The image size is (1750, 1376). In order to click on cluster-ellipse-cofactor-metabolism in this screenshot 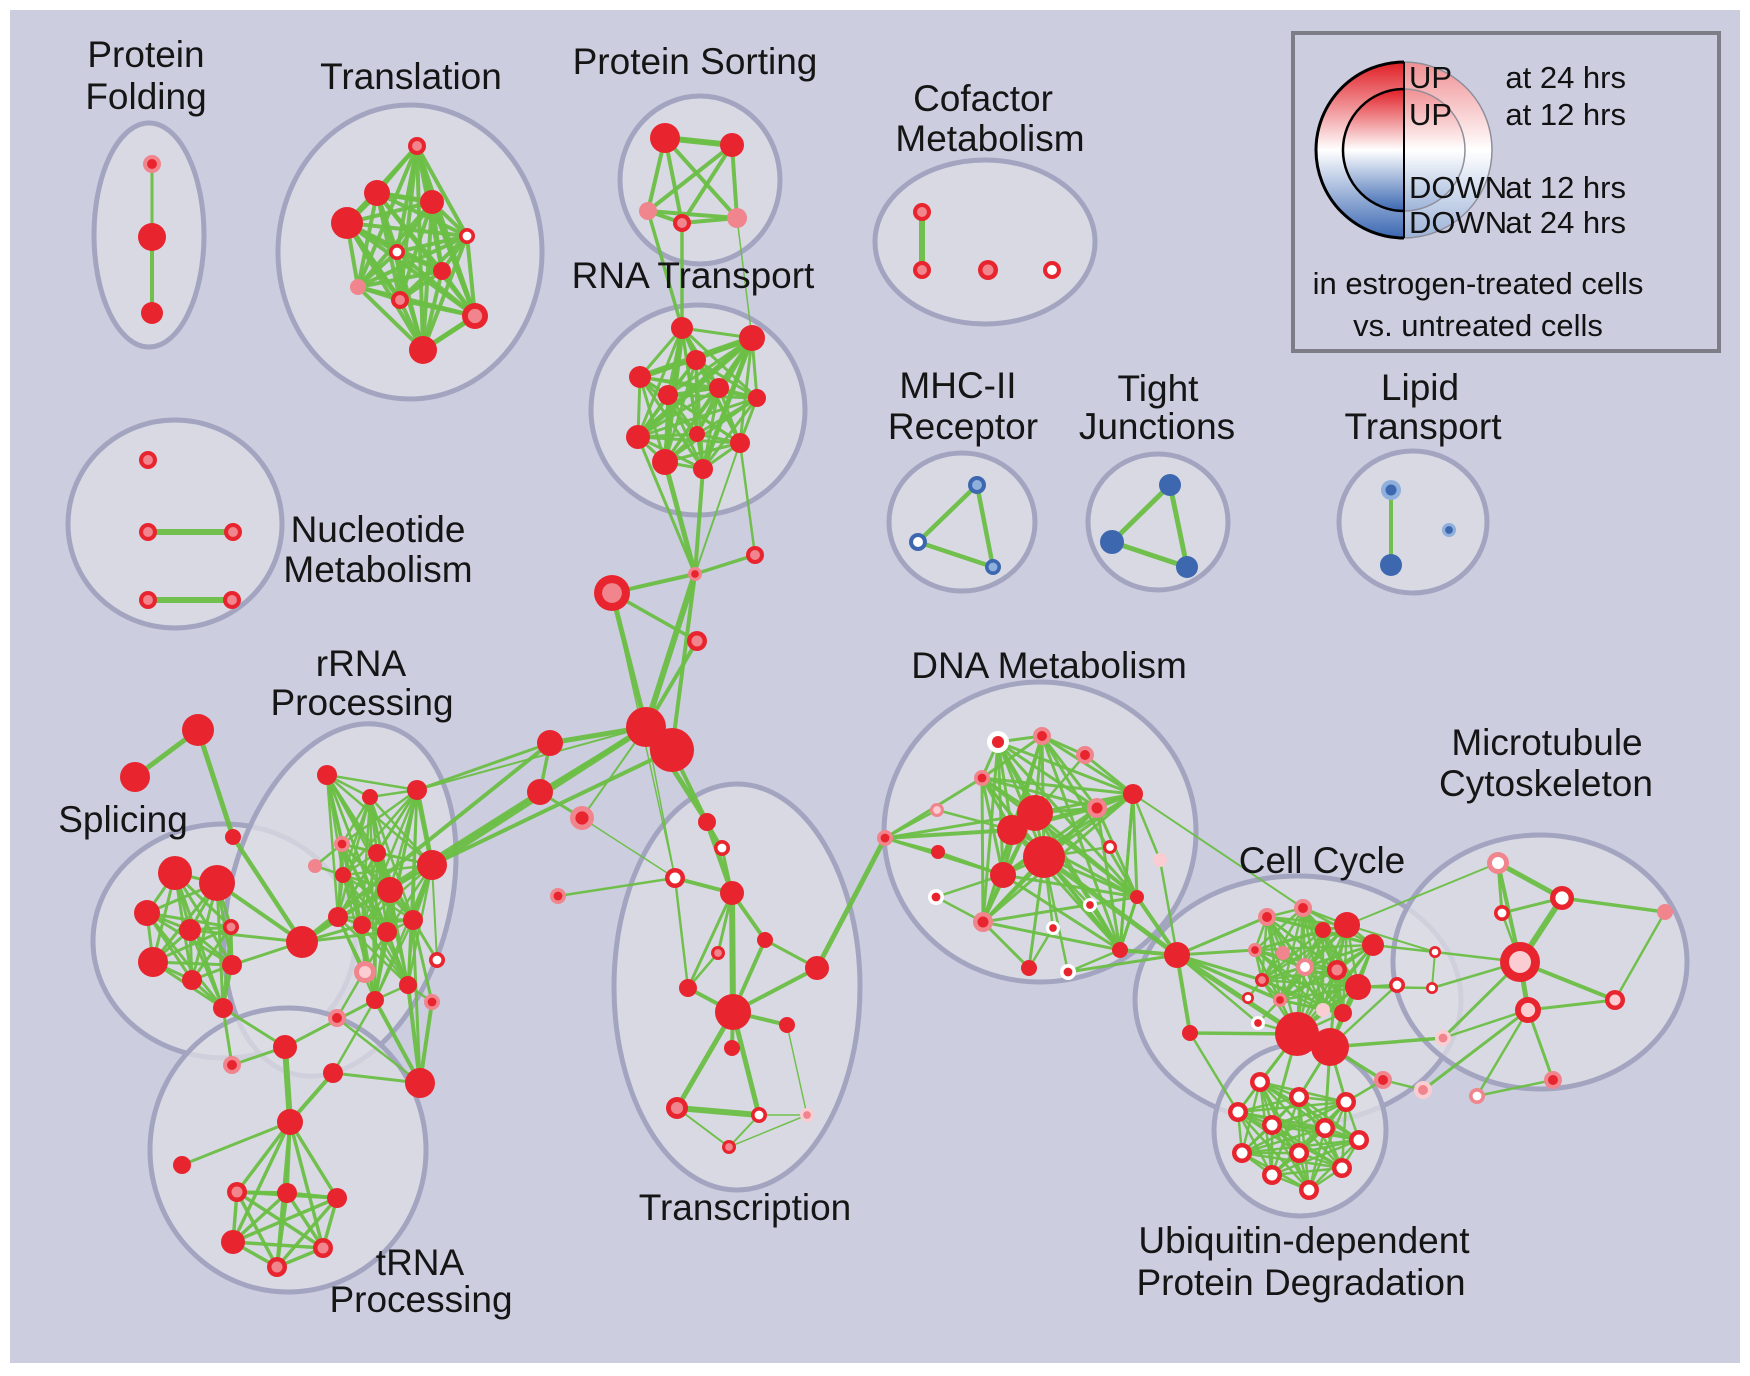, I will do `click(985, 242)`.